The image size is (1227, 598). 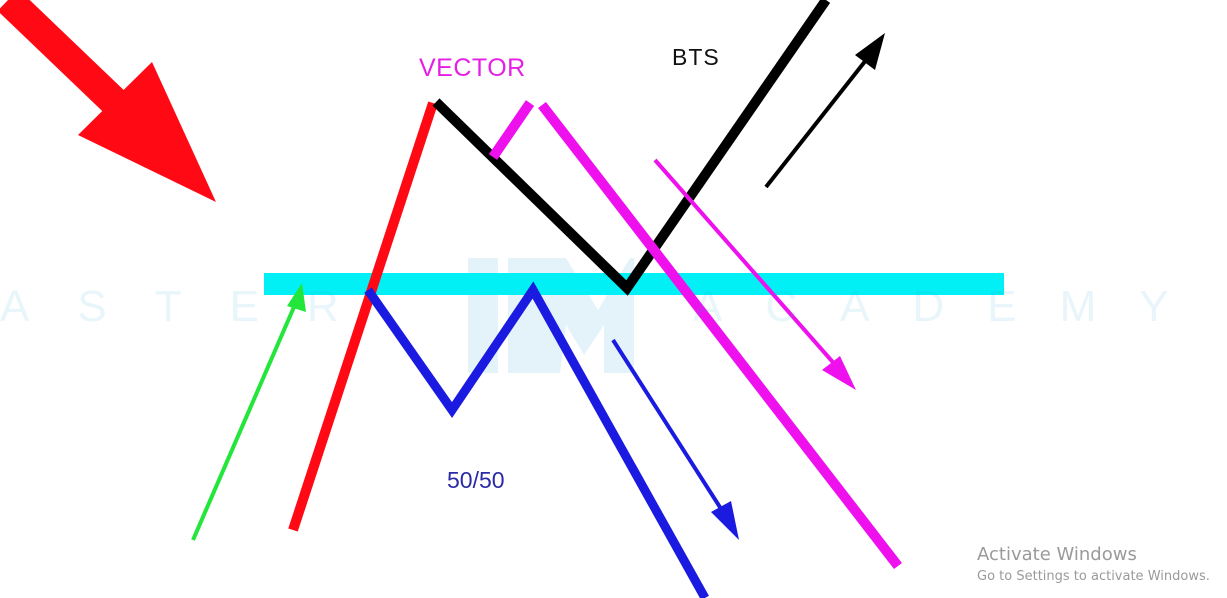 What do you see at coordinates (824, 111) in the screenshot?
I see `black-arrow` at bounding box center [824, 111].